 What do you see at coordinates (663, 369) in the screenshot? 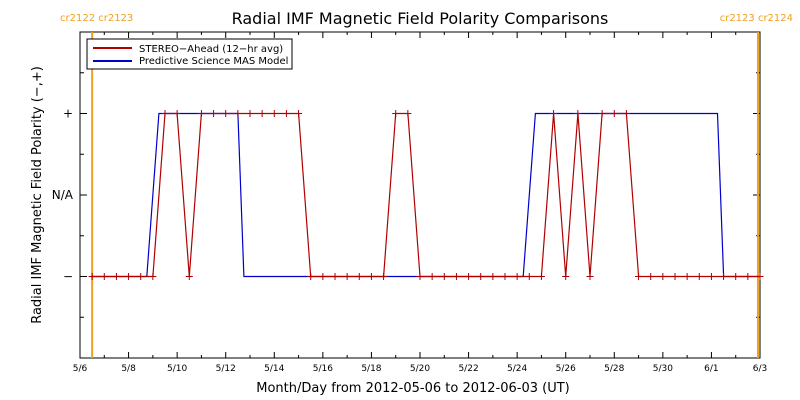
I see `x-tick-label: 5/30` at bounding box center [663, 369].